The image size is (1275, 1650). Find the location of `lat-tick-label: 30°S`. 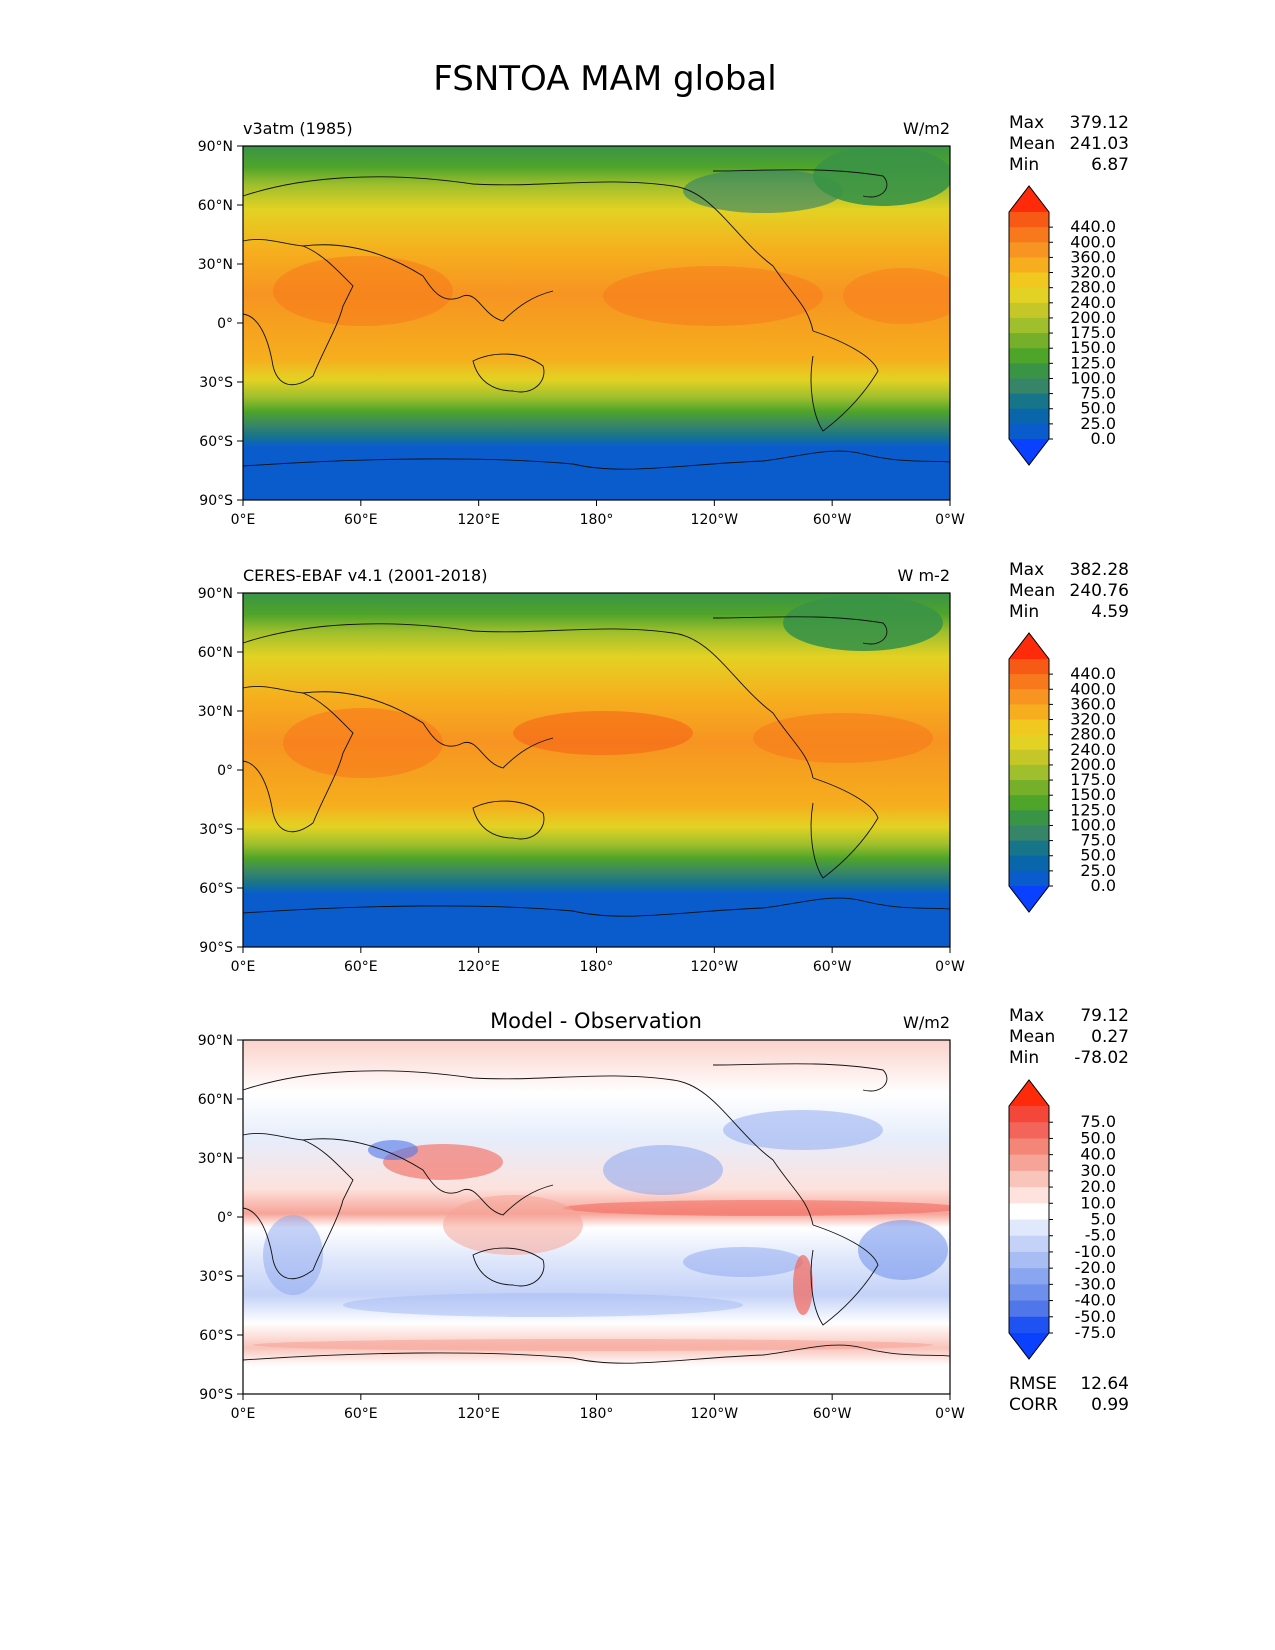

lat-tick-label: 30°S is located at coordinates (216, 830).